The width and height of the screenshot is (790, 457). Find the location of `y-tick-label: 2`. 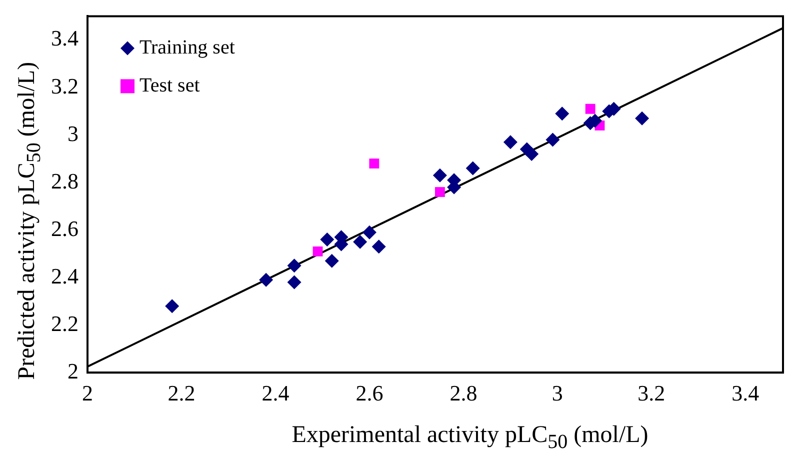

y-tick-label: 2 is located at coordinates (73, 371).